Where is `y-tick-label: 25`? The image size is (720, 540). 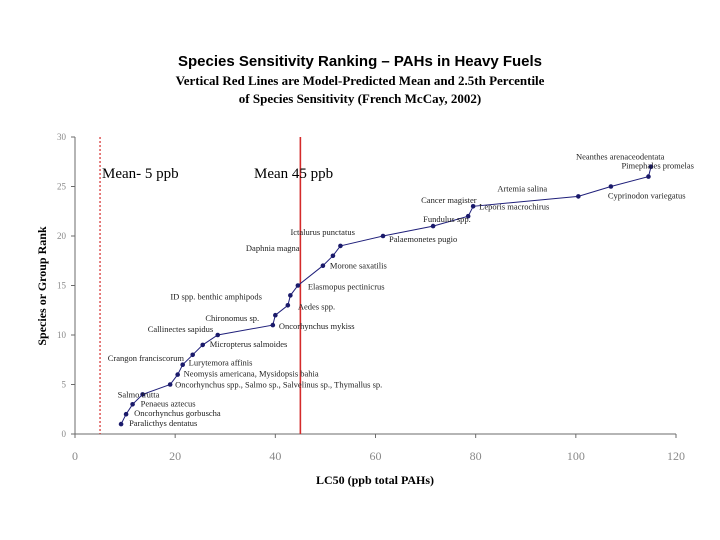
y-tick-label: 25 is located at coordinates (62, 187).